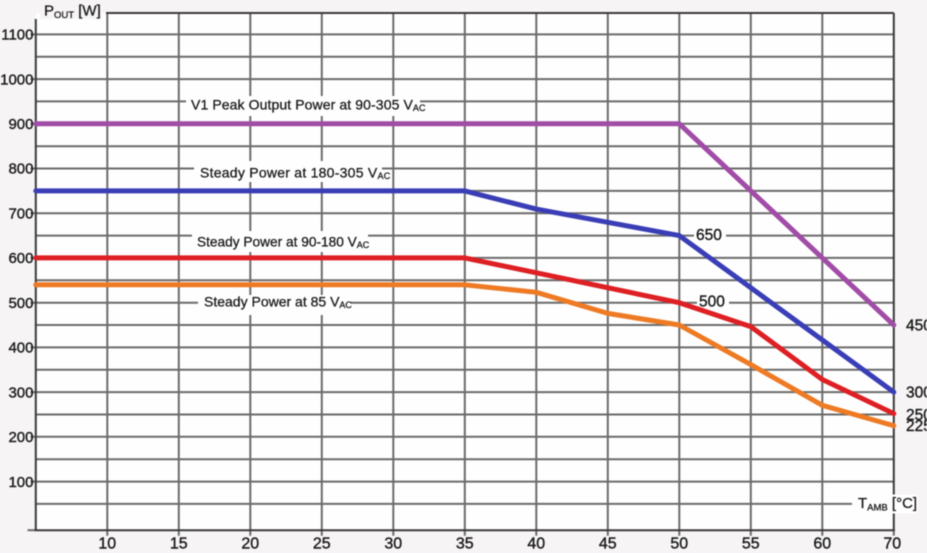  I want to click on svg-text: Steady Power at 180-305 VAC, so click(295, 173).